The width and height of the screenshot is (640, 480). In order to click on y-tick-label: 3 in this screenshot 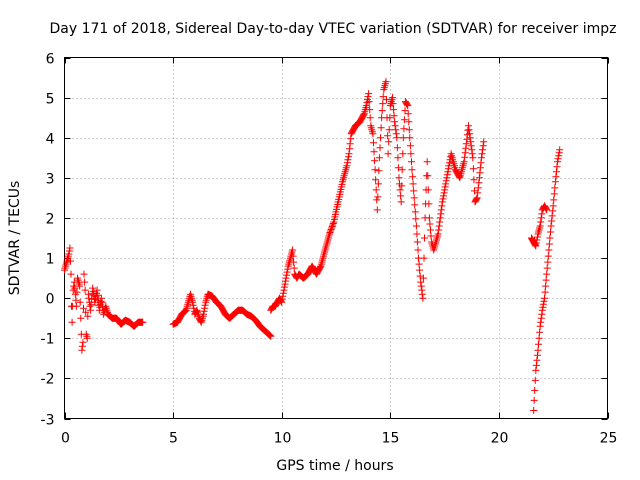, I will do `click(50, 180)`.